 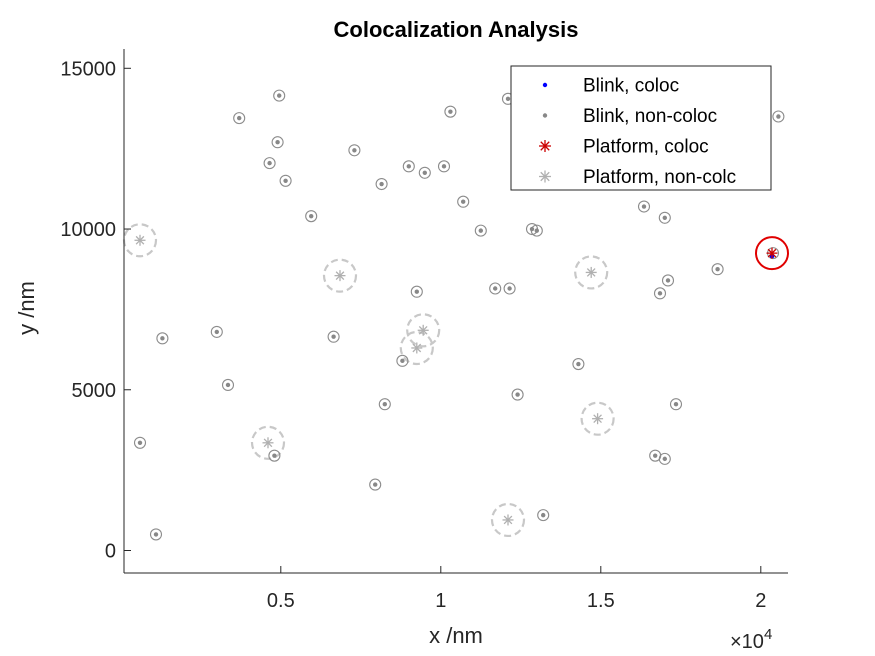 I want to click on legend-box, so click(x=641, y=128).